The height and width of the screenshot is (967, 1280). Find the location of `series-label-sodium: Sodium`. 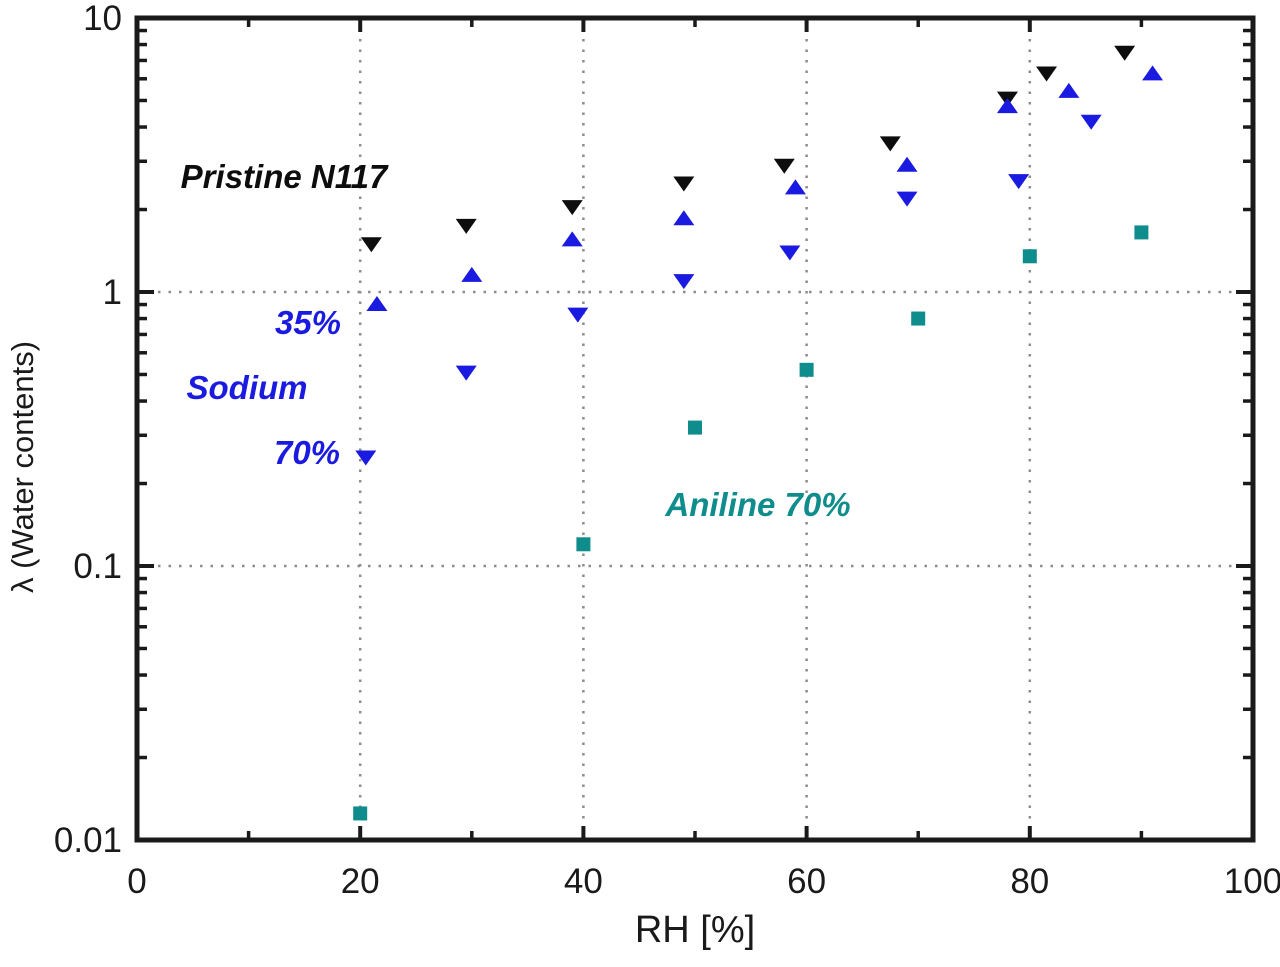

series-label-sodium: Sodium is located at coordinates (247, 387).